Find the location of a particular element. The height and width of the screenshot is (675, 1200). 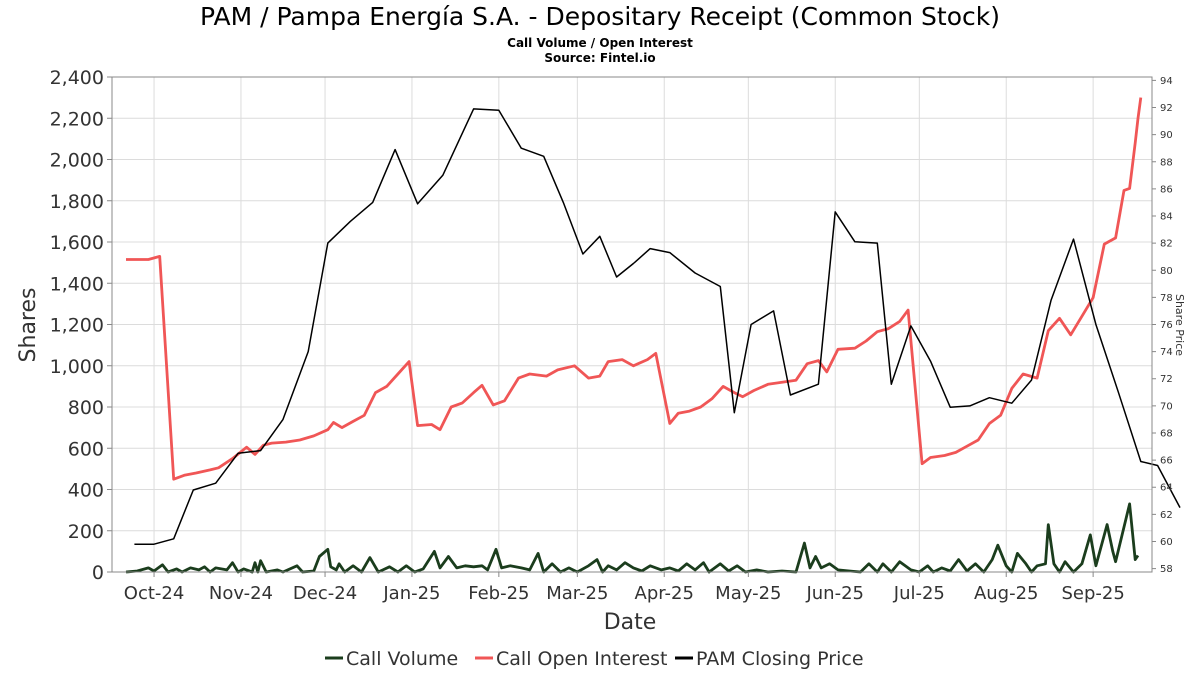

y2-tick-label: 78 is located at coordinates (1166, 298).